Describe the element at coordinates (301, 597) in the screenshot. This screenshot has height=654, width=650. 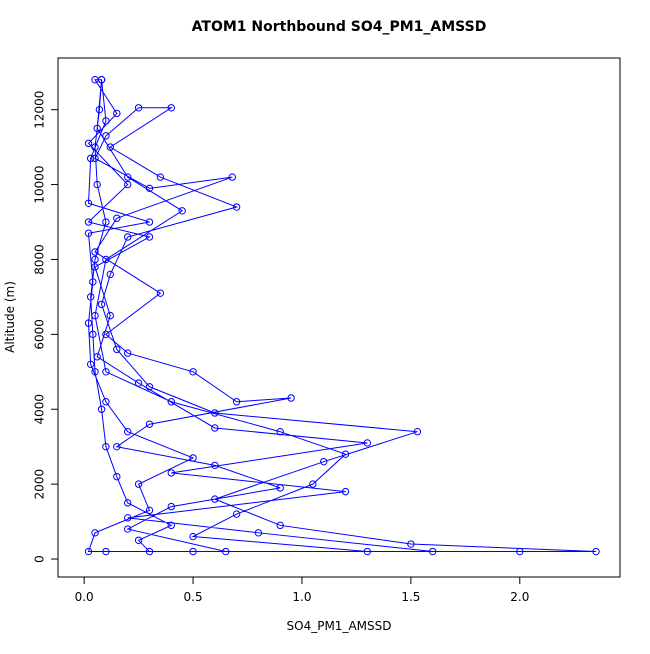
I see `x-tick-label: 1.0` at that location.